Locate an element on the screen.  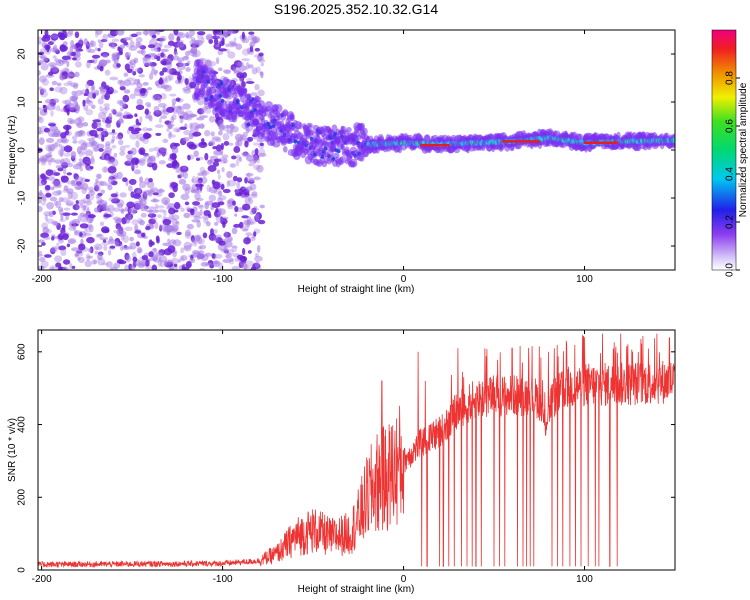
spectrogram-xtick-label: -200 is located at coordinates (42, 279).